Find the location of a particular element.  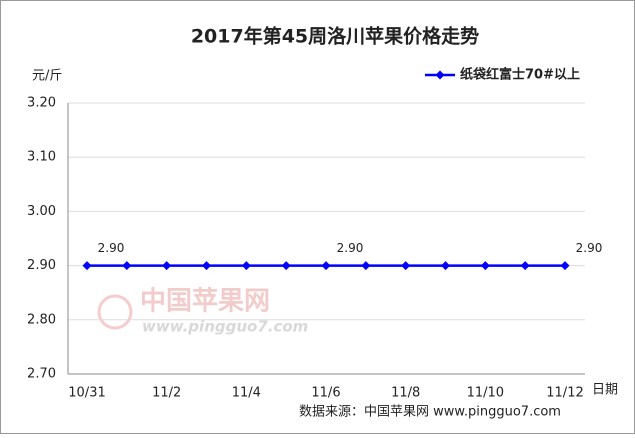

watermark-url: www.pingguo7.com is located at coordinates (225, 327).